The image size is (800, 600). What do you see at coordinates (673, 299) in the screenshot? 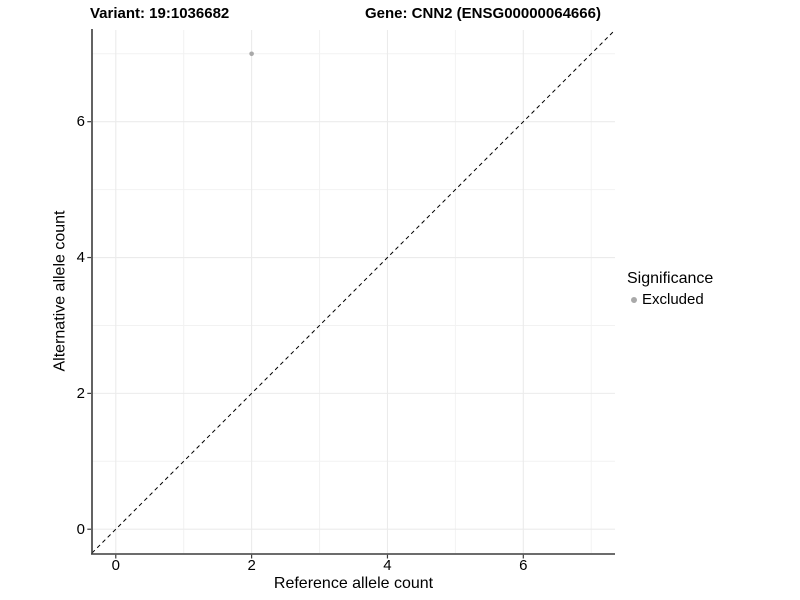
I see `legend-entry-label: Excluded` at bounding box center [673, 299].